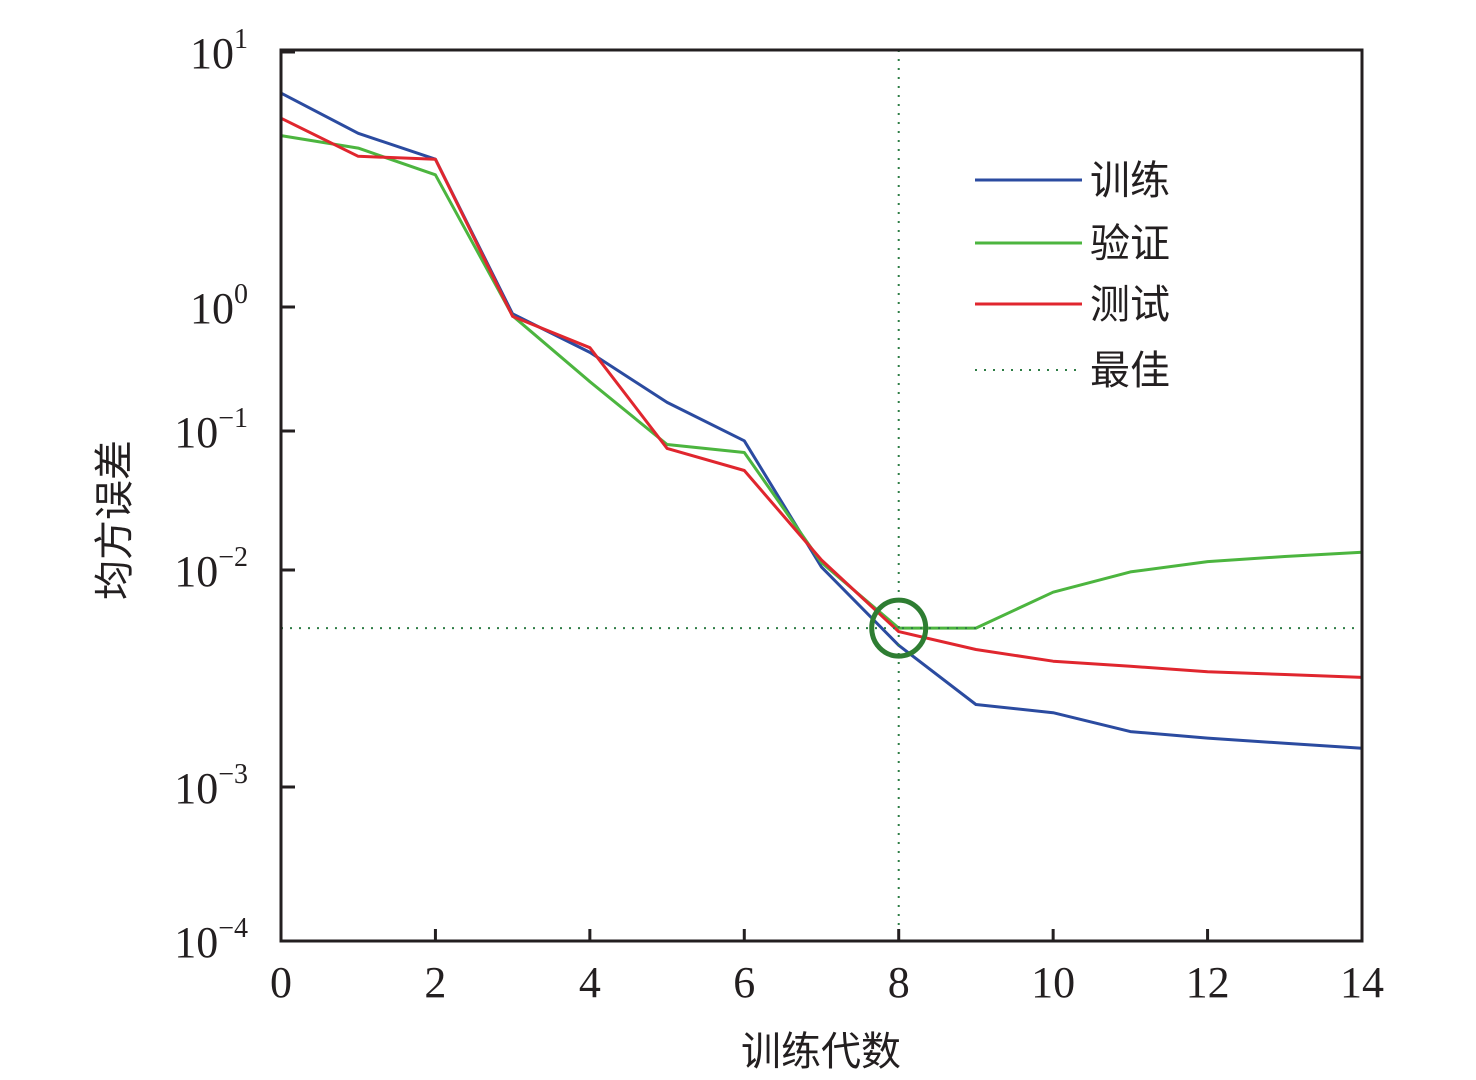  I want to click on x-axis: 0 2 4 6 8 10 12 14, so click(827, 968).